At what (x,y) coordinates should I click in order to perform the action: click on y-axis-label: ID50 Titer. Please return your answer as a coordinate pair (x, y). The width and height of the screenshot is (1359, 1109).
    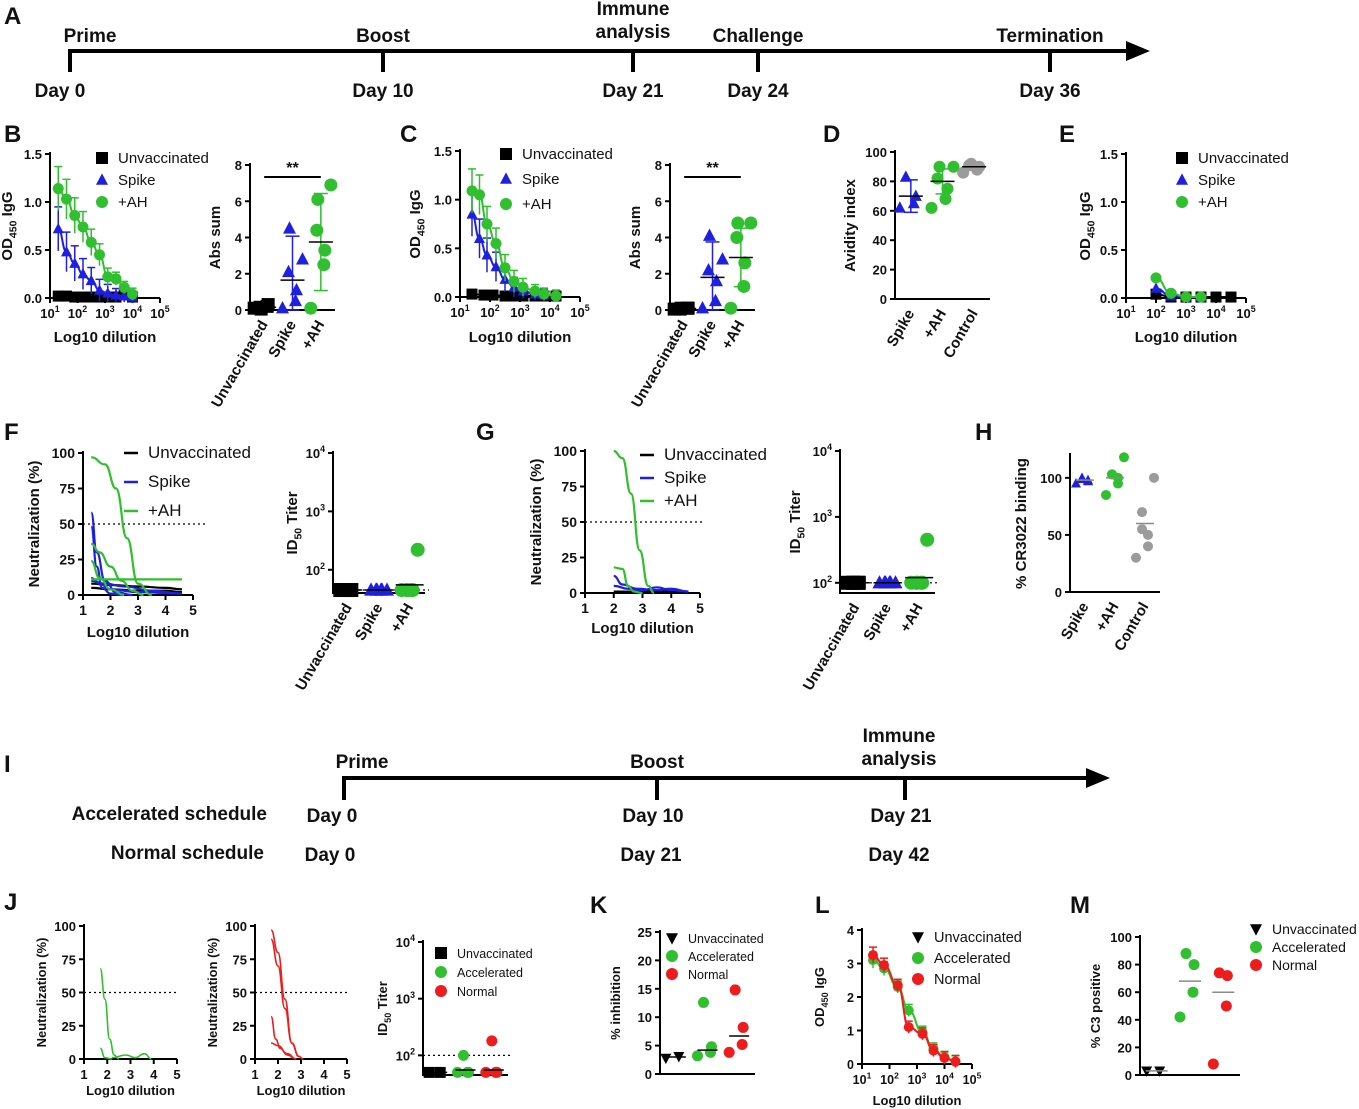
    Looking at the image, I should click on (384, 1008).